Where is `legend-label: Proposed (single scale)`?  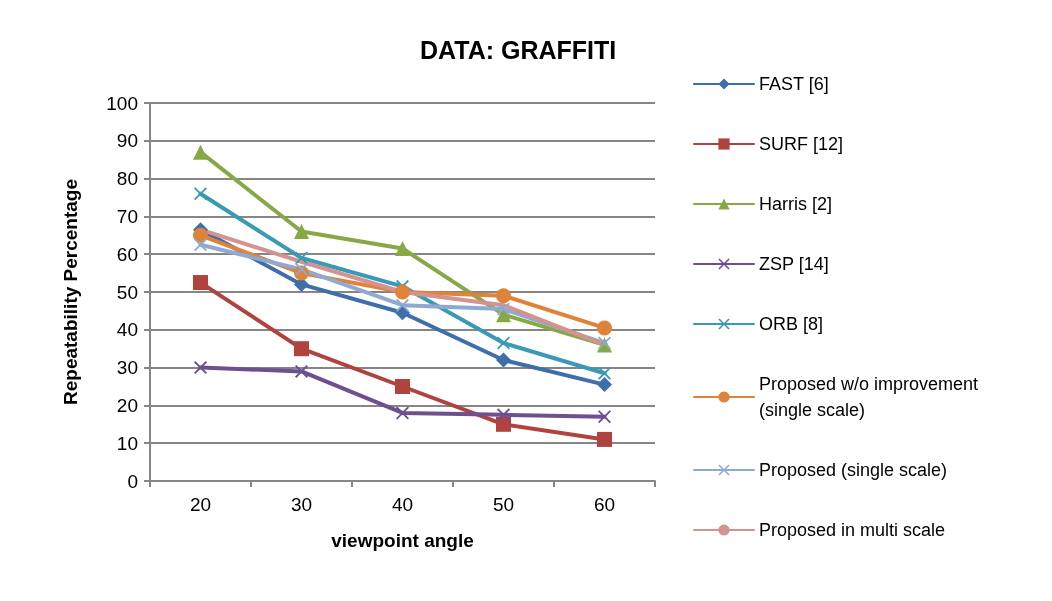
legend-label: Proposed (single scale) is located at coordinates (853, 470).